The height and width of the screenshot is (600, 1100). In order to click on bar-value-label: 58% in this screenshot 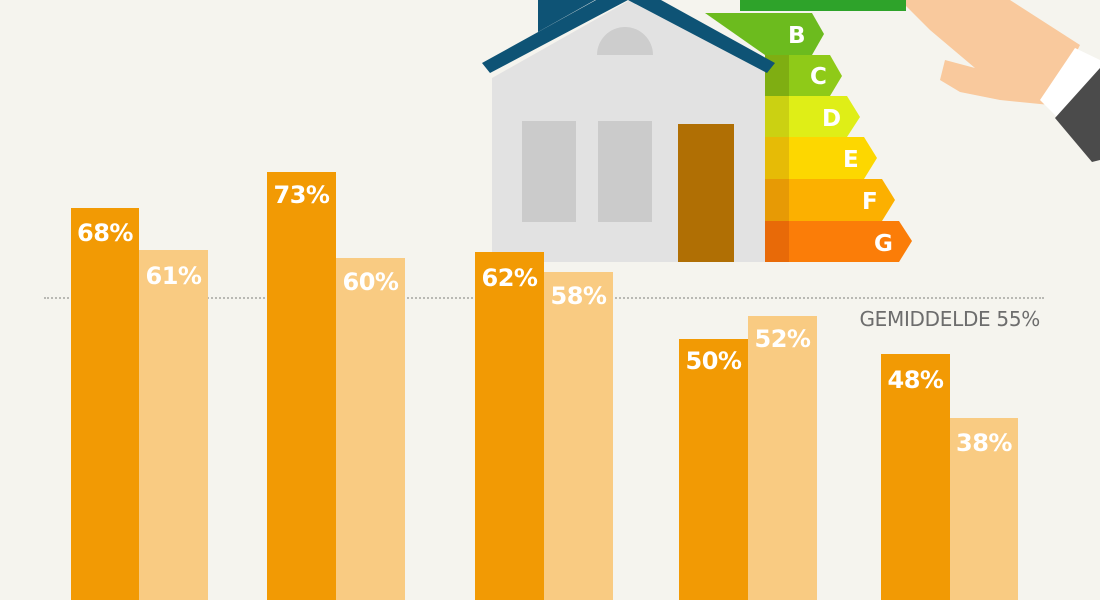, I will do `click(578, 296)`.